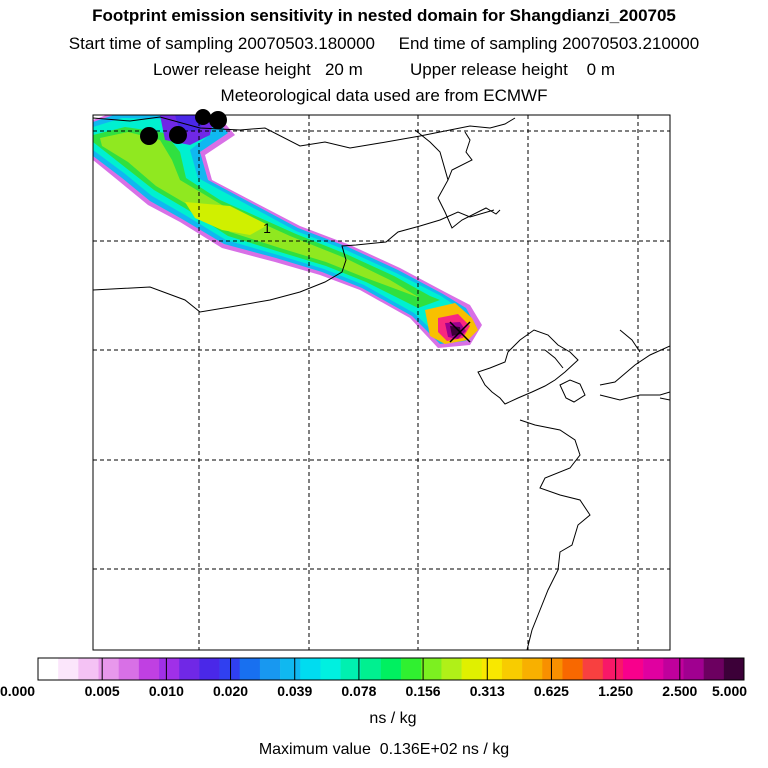 The height and width of the screenshot is (768, 768). Describe the element at coordinates (551, 691) in the screenshot. I see `colorbar-tick-label: 0.625` at that location.